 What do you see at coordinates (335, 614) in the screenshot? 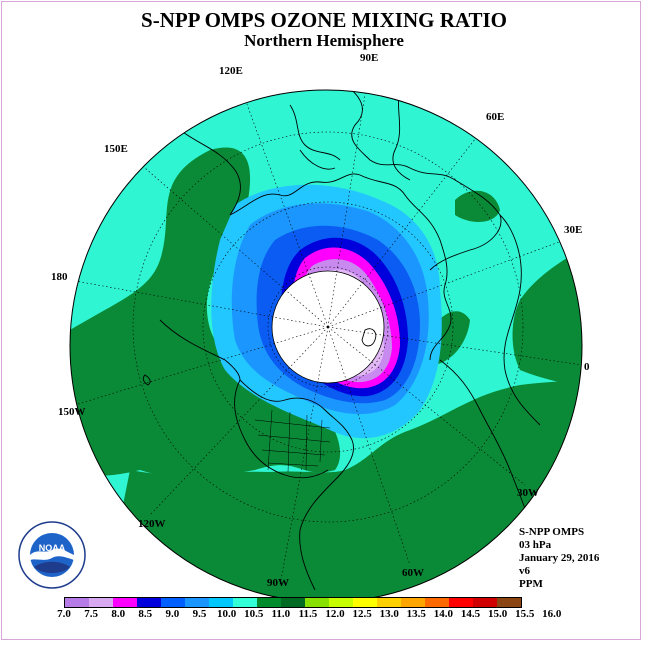
I see `color-scale-tick-label: 12.0` at bounding box center [335, 614].